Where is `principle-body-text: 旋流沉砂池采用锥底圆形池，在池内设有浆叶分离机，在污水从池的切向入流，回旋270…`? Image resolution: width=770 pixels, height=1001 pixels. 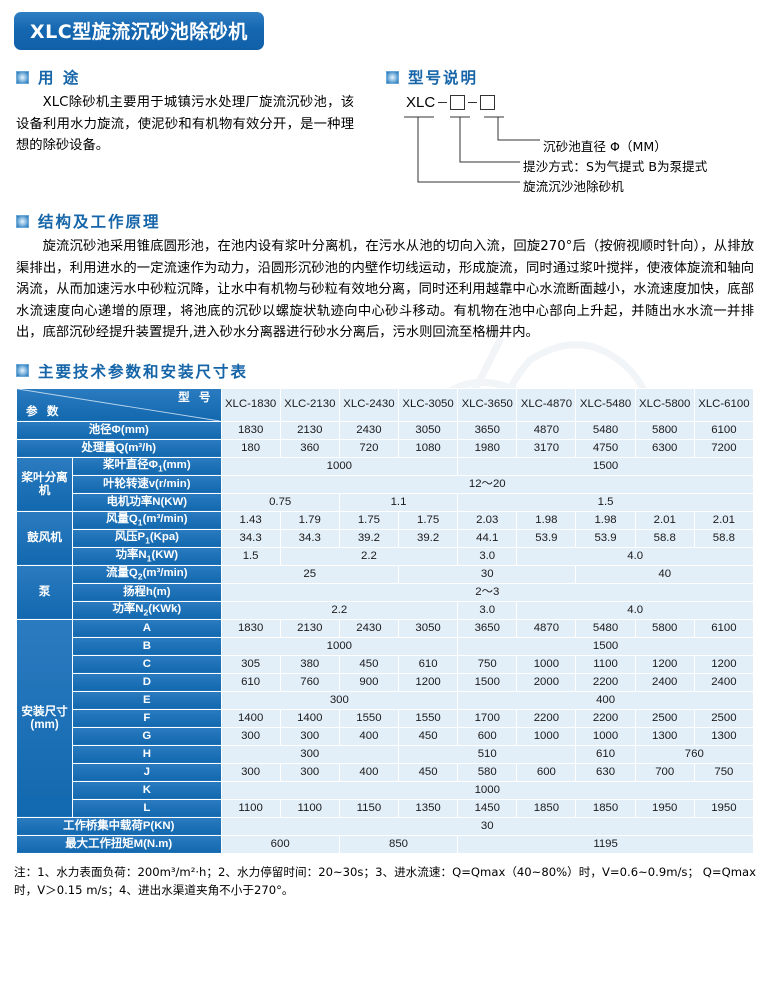
principle-body-text: 旋流沉砂池采用锥底圆形池，在池内设有浆叶分离机，在污水从池的切向入流，回旋270… is located at coordinates (385, 290).